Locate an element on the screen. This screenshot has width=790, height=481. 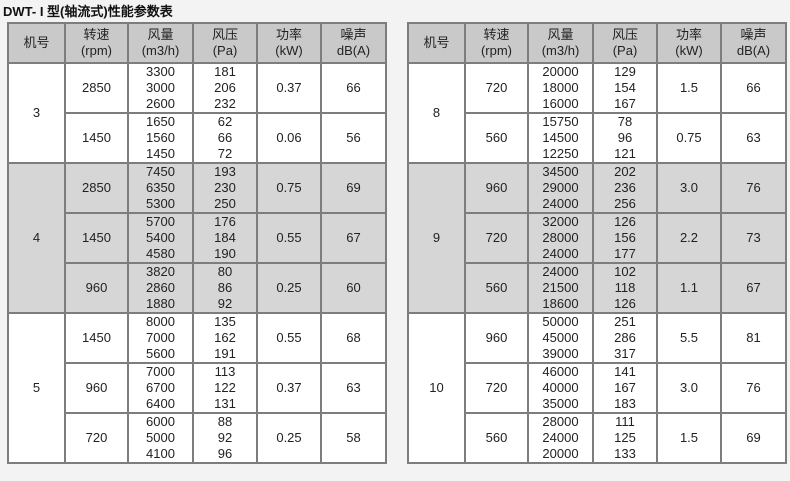
table-row: 720 32000 28000 24000 126 156 177 2.2 73 is located at coordinates (597, 238).